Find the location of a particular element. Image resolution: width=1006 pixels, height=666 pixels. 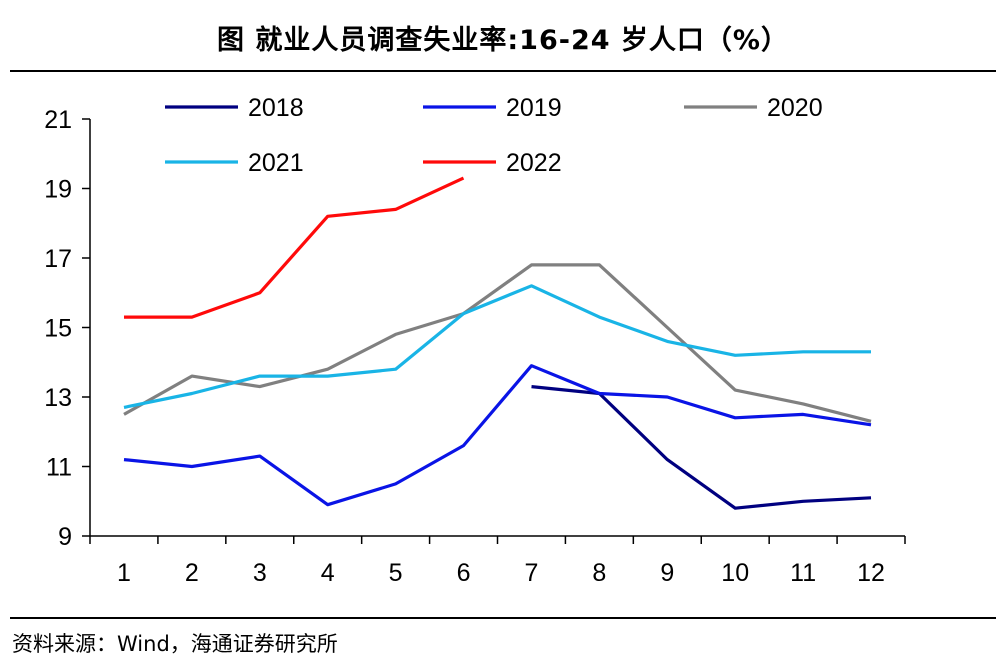

legend-label-2019: 2019 is located at coordinates (534, 108).